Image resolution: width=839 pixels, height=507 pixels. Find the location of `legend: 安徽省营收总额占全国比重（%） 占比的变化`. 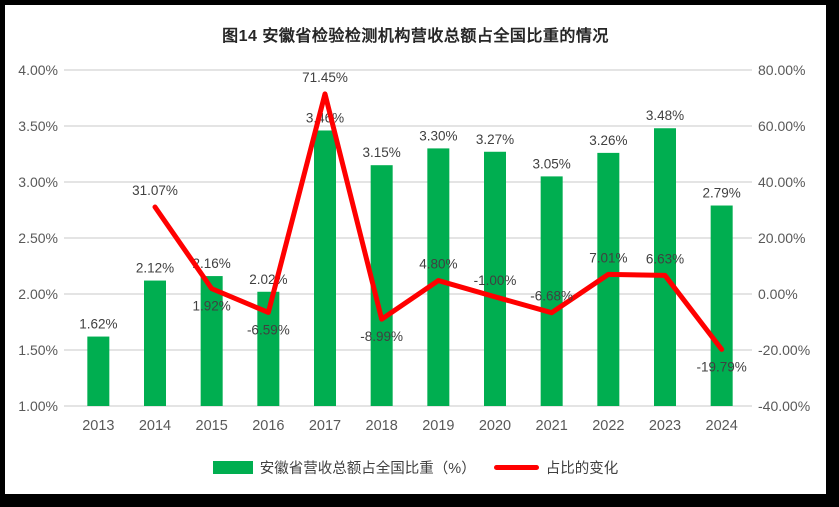

legend: 安徽省营收总额占全国比重（%） 占比的变化 is located at coordinates (415, 467).